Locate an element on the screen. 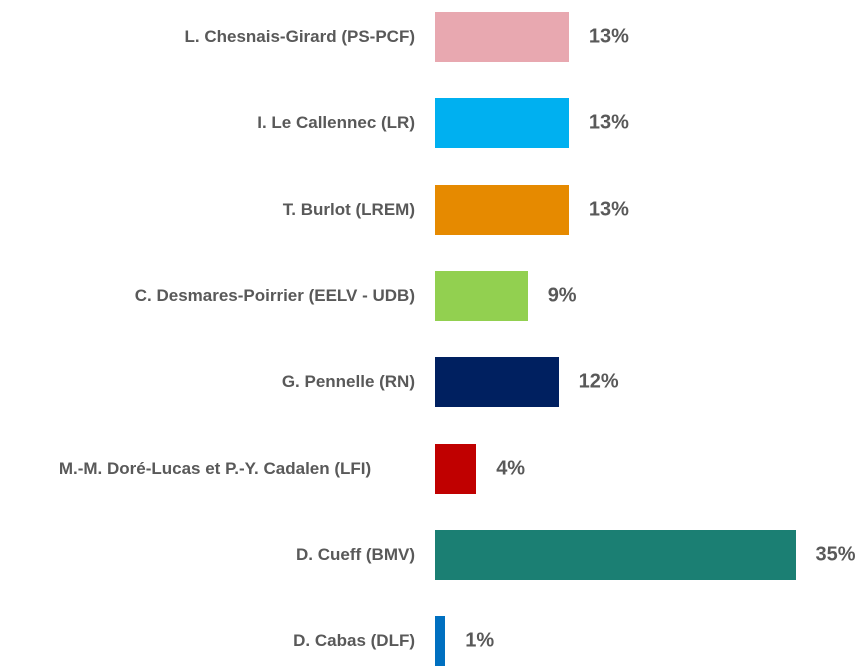 This screenshot has width=866, height=666. category-label: I. Le Callennec (LR) is located at coordinates (336, 123).